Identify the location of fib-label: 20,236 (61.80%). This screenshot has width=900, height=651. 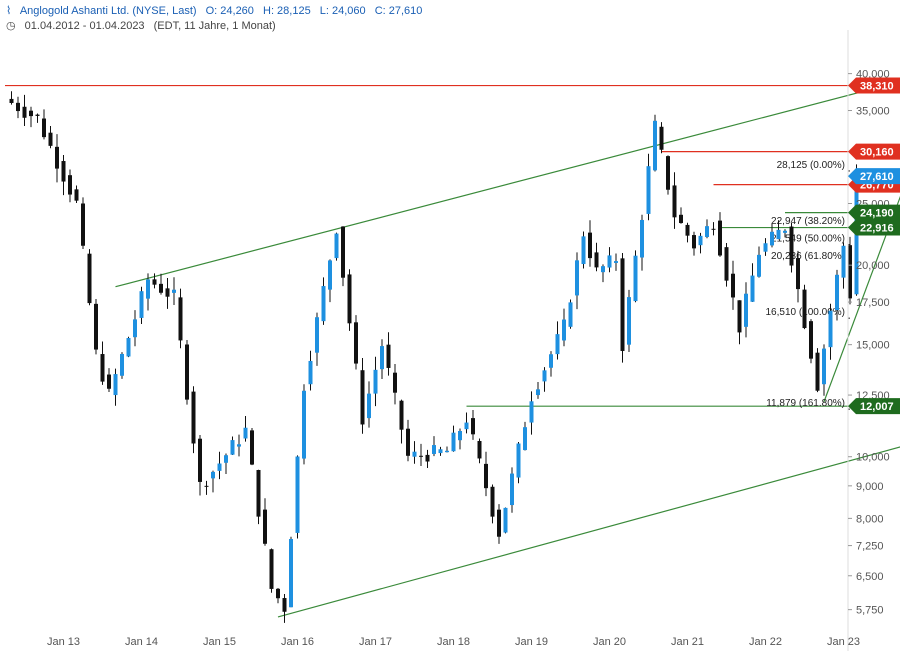
(808, 256).